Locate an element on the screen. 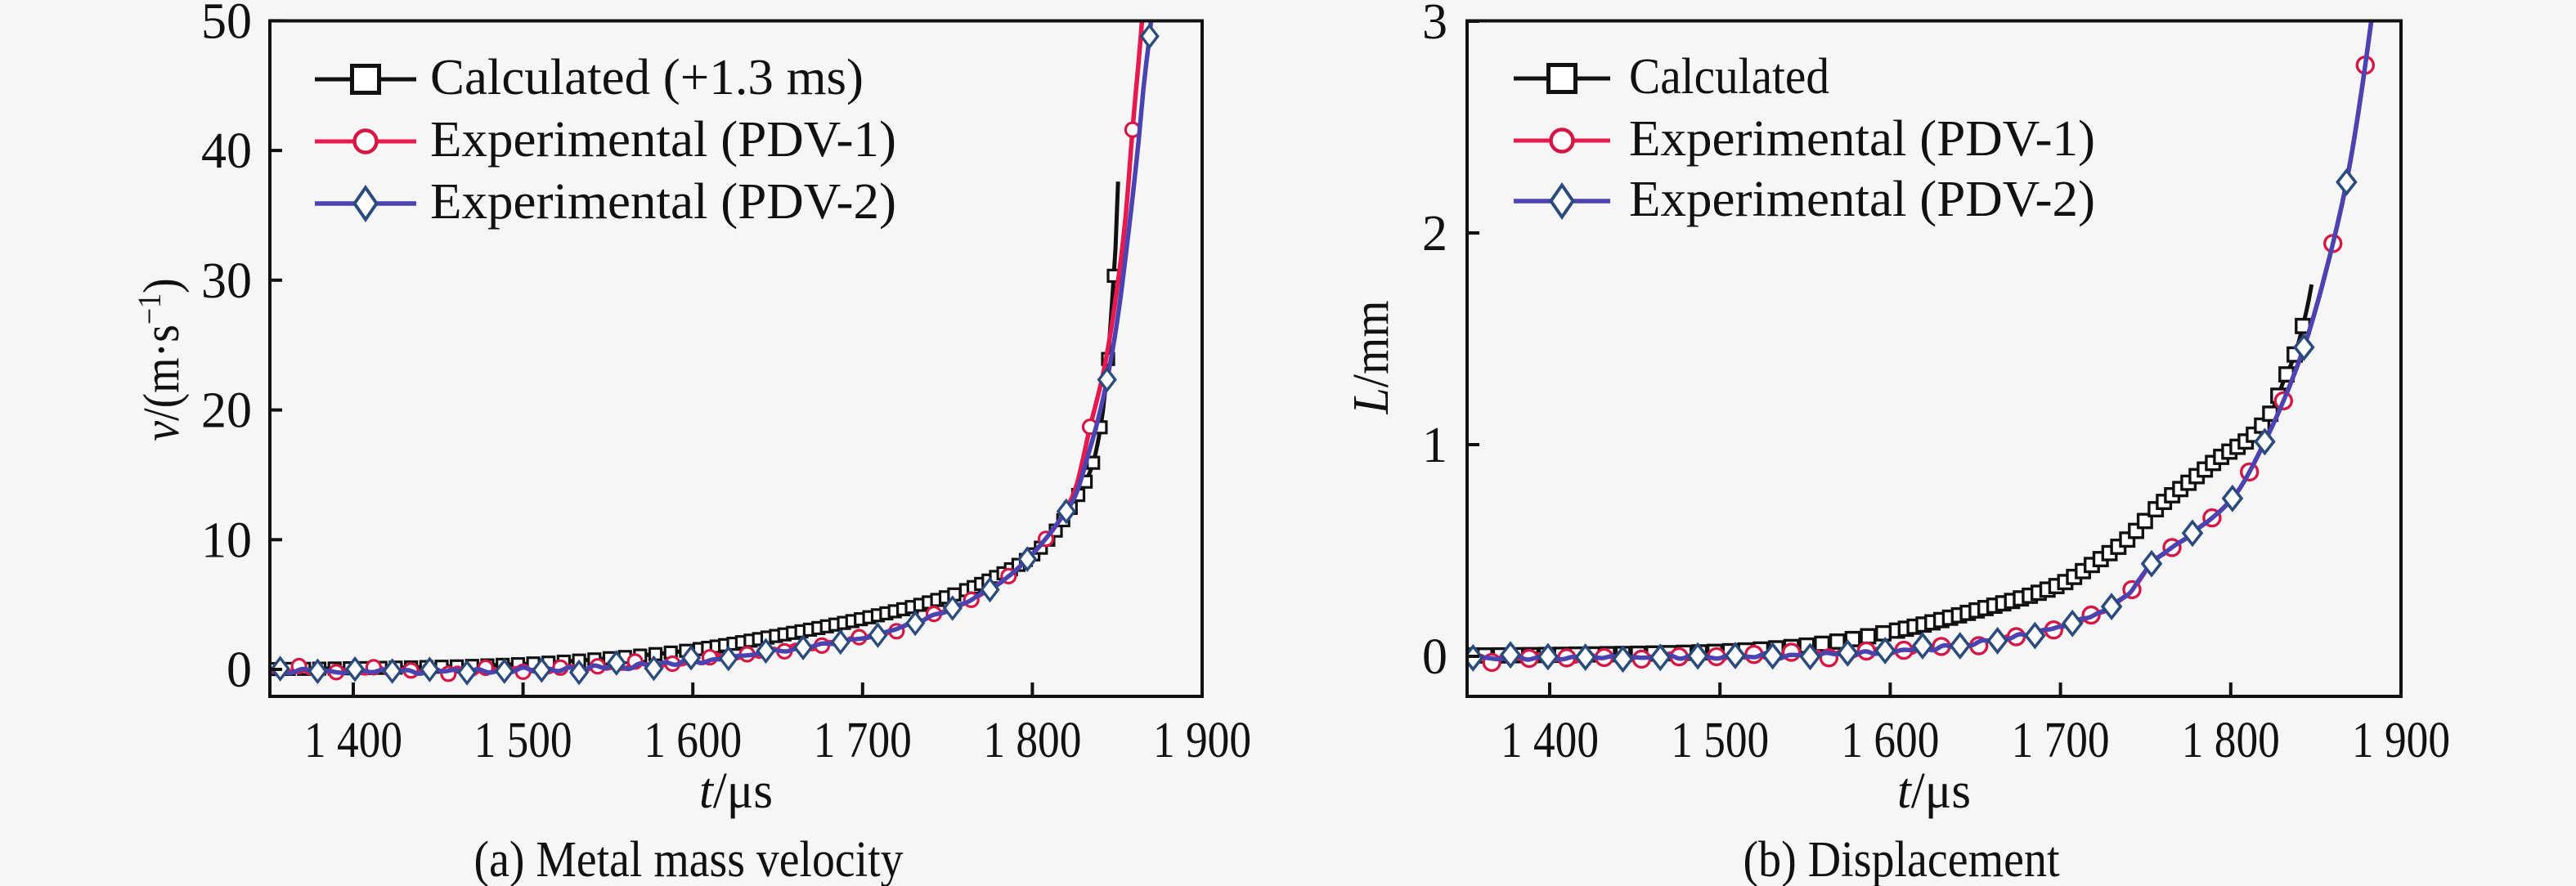  svg-text: 40 is located at coordinates (227, 151).